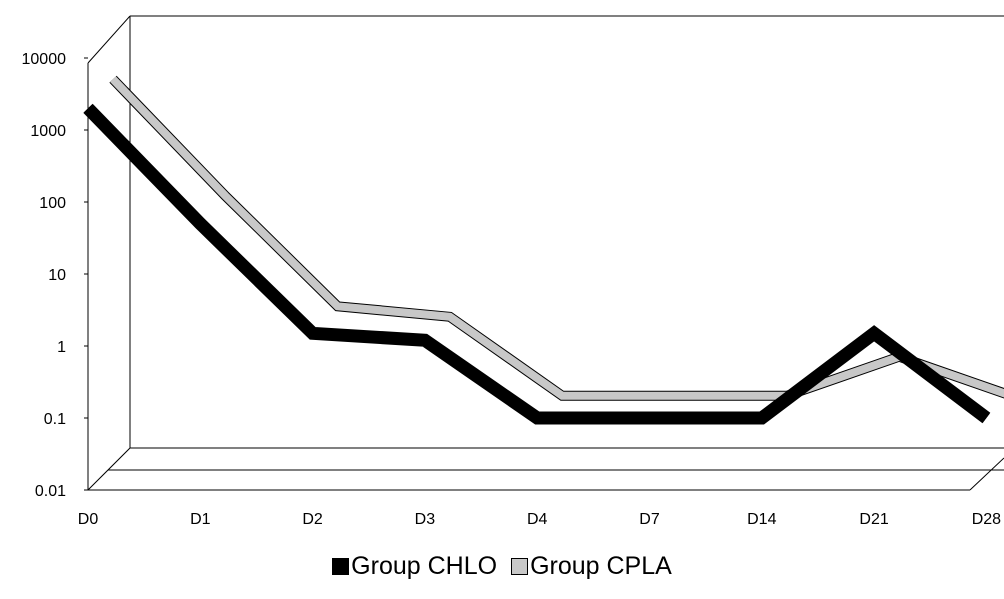  Describe the element at coordinates (109, 39) in the screenshot. I see `side-wall-top-edge` at that location.